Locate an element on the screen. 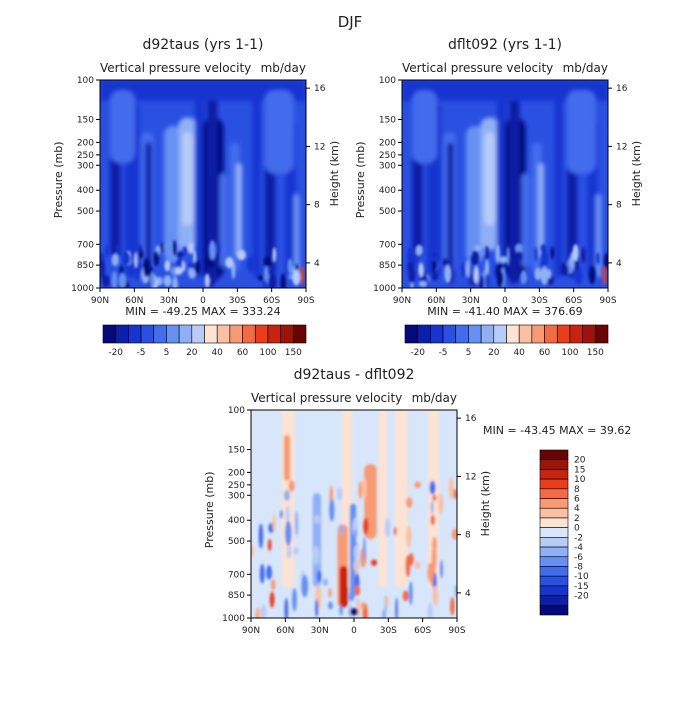 The width and height of the screenshot is (700, 704). x-tick-label: 30N is located at coordinates (471, 301).